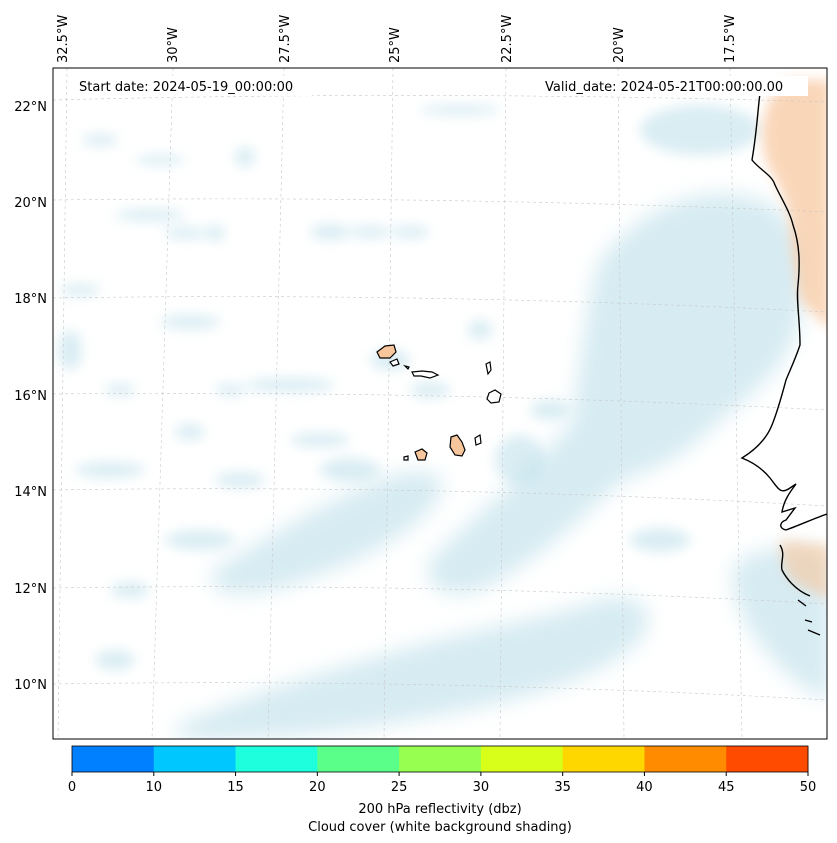 This screenshot has width=837, height=843. What do you see at coordinates (481, 787) in the screenshot?
I see `colorbar-tick-label: 30` at bounding box center [481, 787].